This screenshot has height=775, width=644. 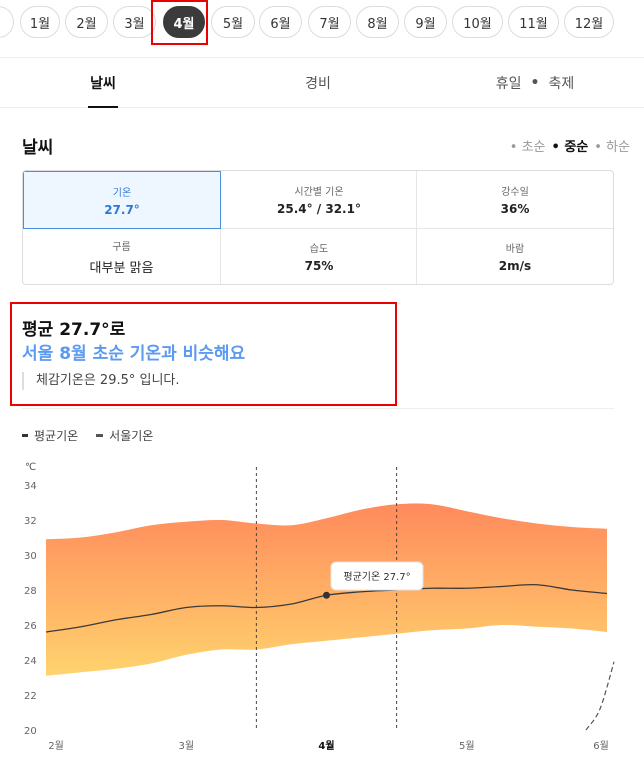 What do you see at coordinates (515, 209) in the screenshot?
I see `stat-value: 36%` at bounding box center [515, 209].